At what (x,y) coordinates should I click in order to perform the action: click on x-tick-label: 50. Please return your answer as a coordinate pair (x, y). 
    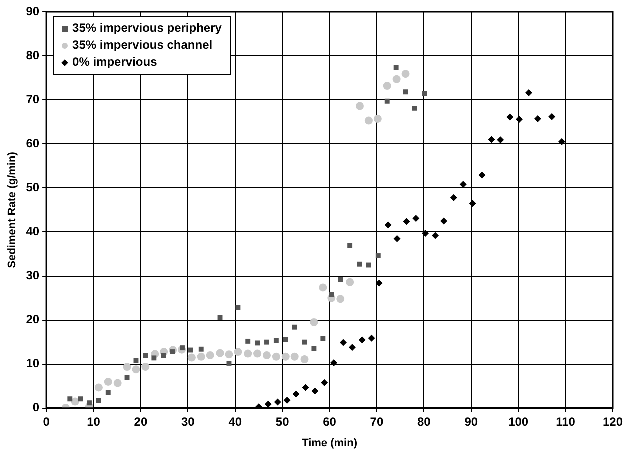
    Looking at the image, I should click on (283, 421).